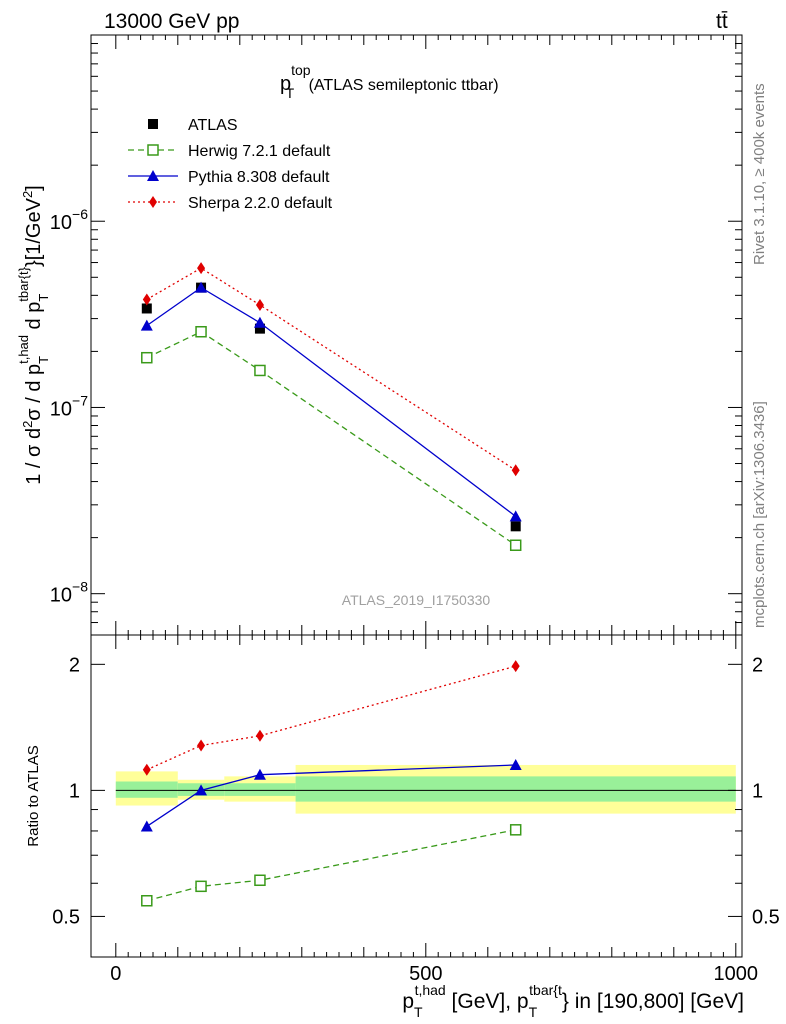 The width and height of the screenshot is (786, 1024). Describe the element at coordinates (759, 514) in the screenshot. I see `mcplots-label: mcplots.cern.ch [arXiv:1306.3436]` at that location.